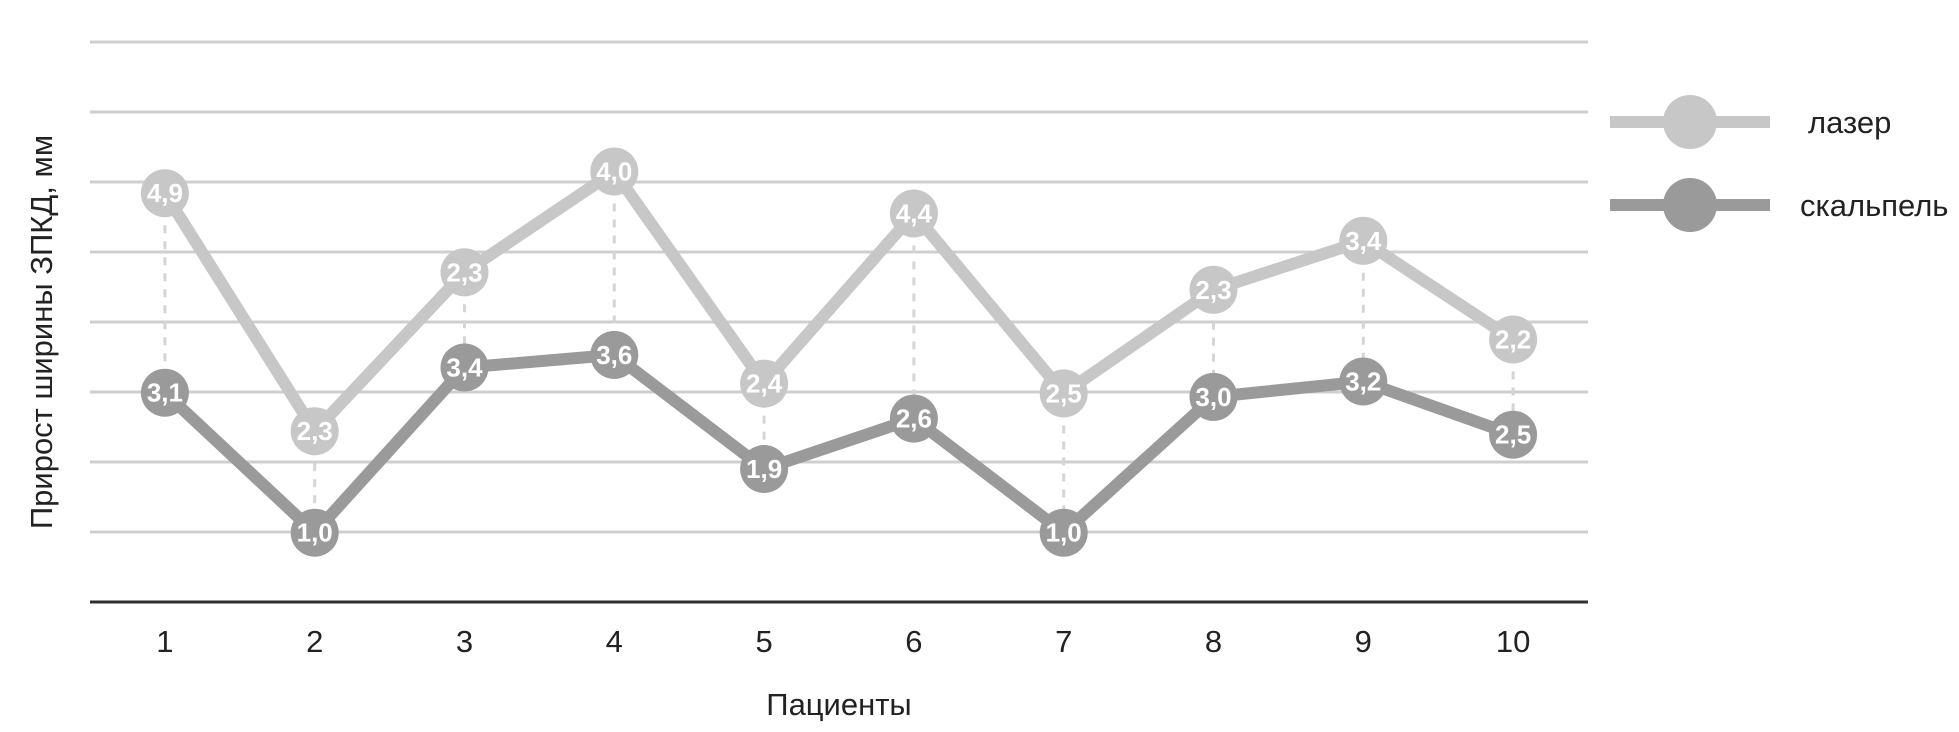 Image resolution: width=1959 pixels, height=732 pixels. I want to click on data-label-scalpel: 1,9, so click(764, 469).